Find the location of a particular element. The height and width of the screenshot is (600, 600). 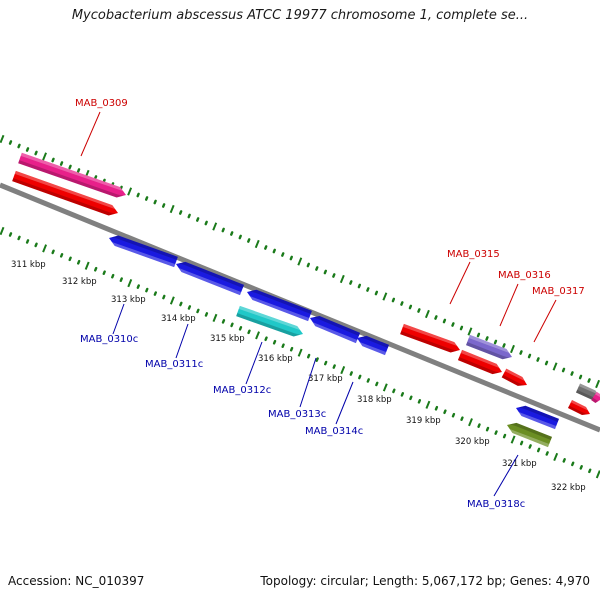

gene-gray_gene is located at coordinates (587, 391).